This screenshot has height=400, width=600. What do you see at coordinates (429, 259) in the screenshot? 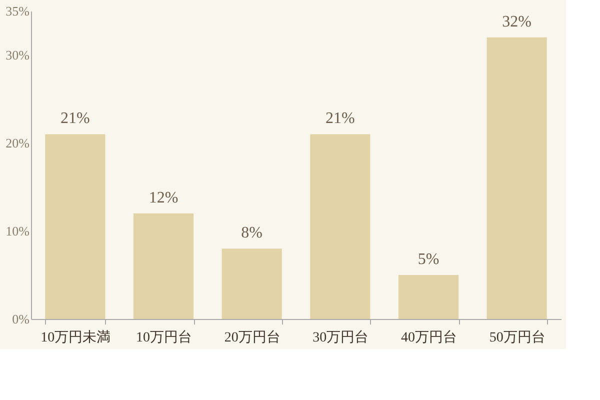
I see `data-label: 5%` at bounding box center [429, 259].